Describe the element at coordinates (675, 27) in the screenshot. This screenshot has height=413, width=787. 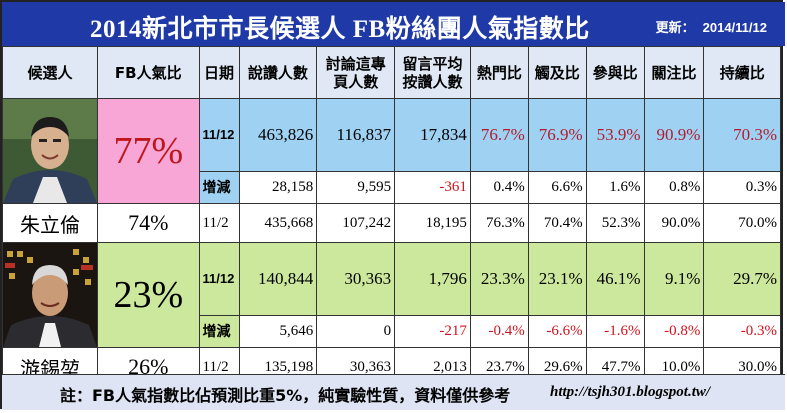
I see `update-label: 更新：` at that location.